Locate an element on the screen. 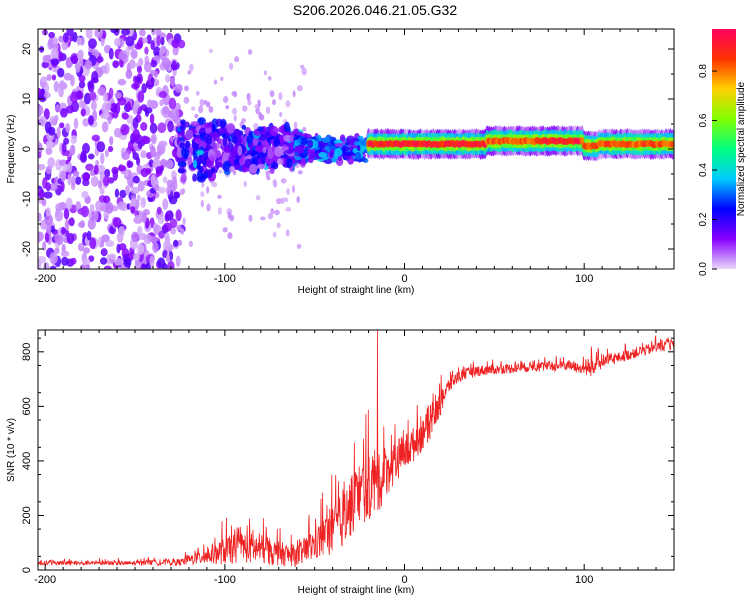 The height and width of the screenshot is (600, 750). colorbar-tick-label: 0.8 is located at coordinates (703, 71).